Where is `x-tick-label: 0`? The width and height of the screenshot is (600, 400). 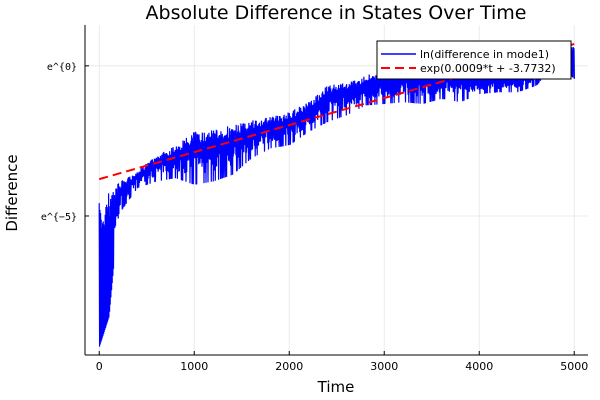 x-tick-label: 0 is located at coordinates (99, 366).